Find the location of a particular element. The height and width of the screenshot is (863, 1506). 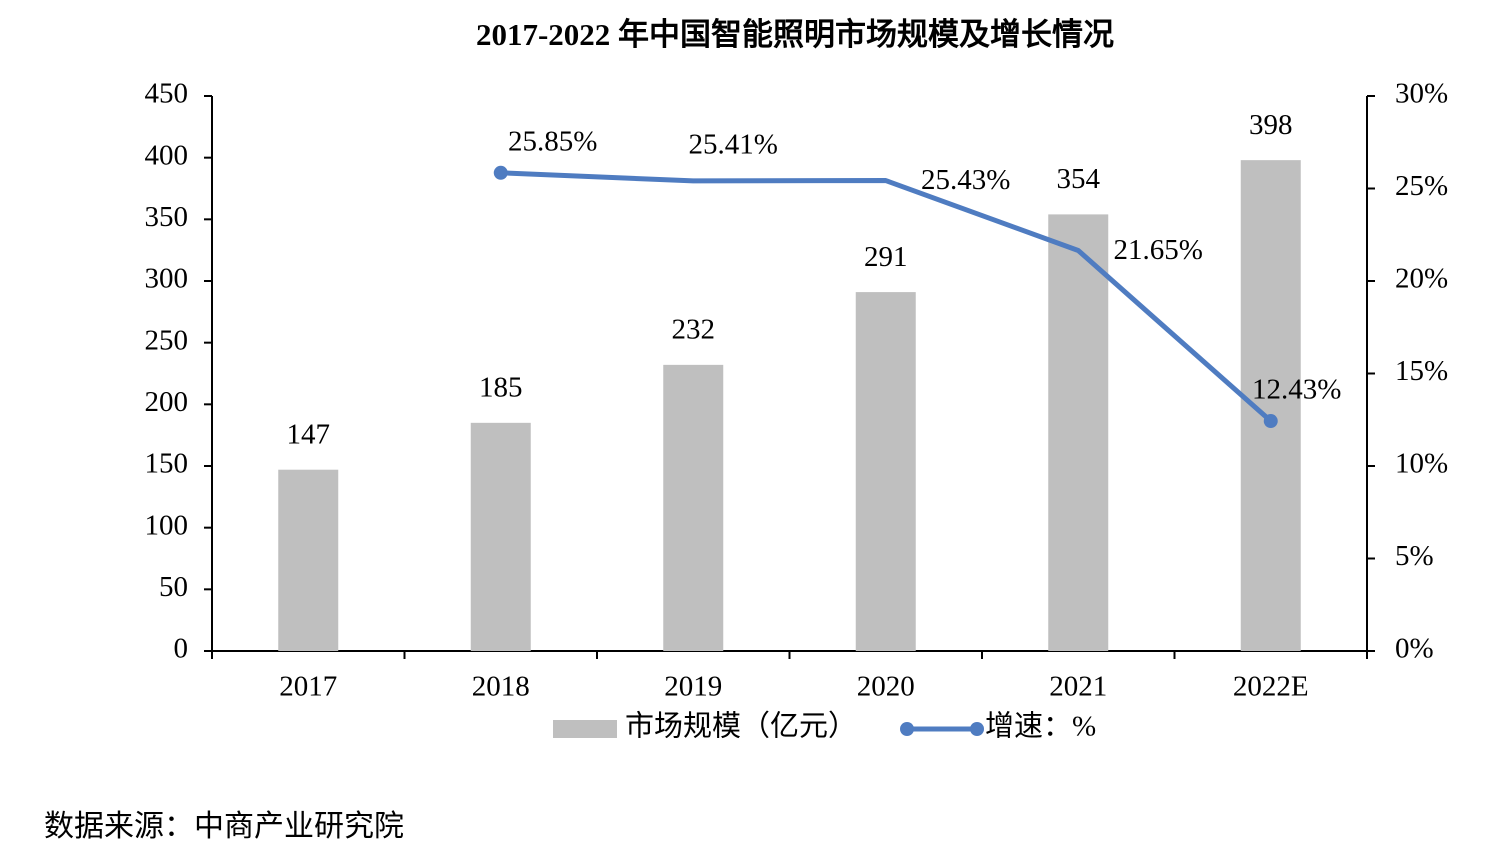

y2-tick-label: 30% is located at coordinates (1421, 94).